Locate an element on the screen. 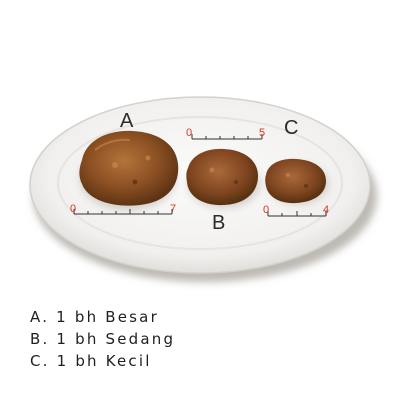 The width and height of the screenshot is (400, 400). plate-label-a: A is located at coordinates (127, 121).